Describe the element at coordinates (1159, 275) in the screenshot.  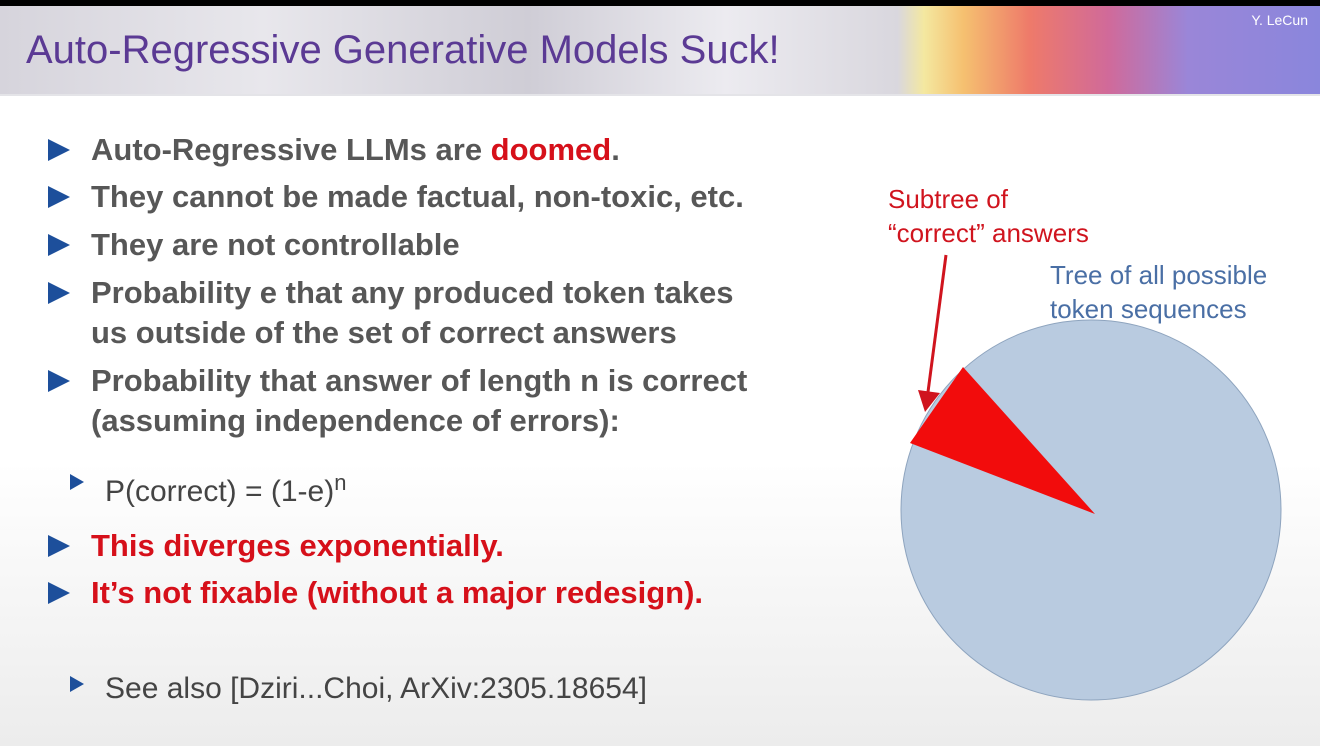
I see `label-line: Tree of all possible` at that location.